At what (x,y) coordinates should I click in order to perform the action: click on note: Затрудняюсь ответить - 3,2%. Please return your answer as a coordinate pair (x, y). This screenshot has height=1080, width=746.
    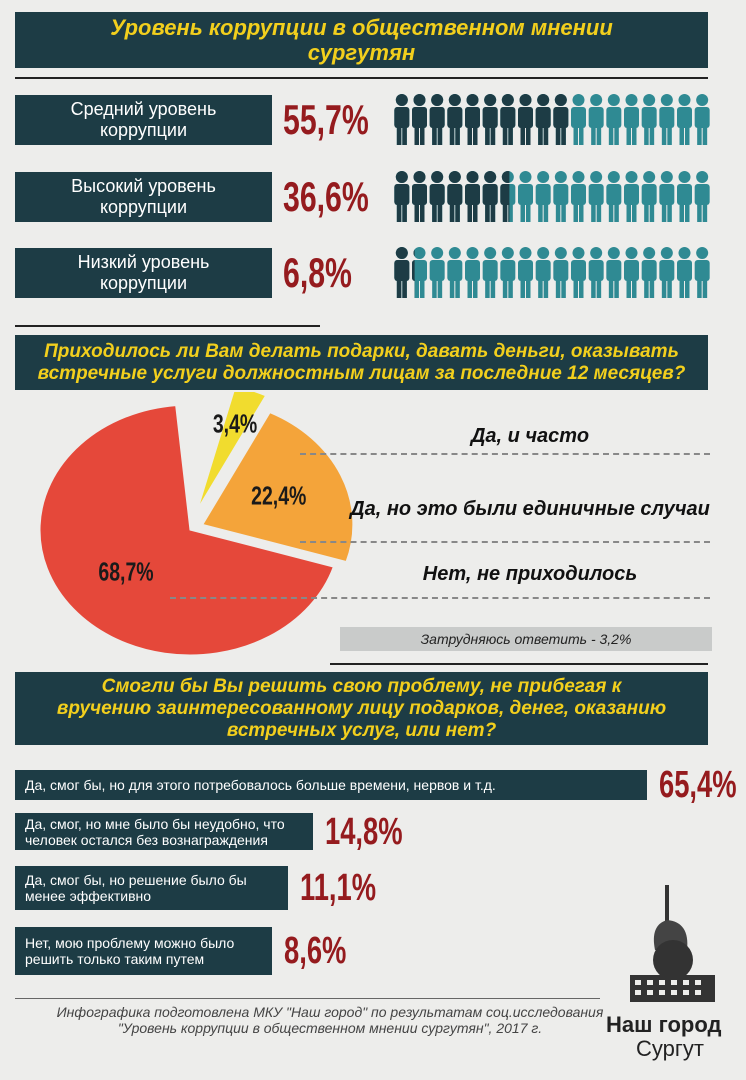
    Looking at the image, I should click on (526, 639).